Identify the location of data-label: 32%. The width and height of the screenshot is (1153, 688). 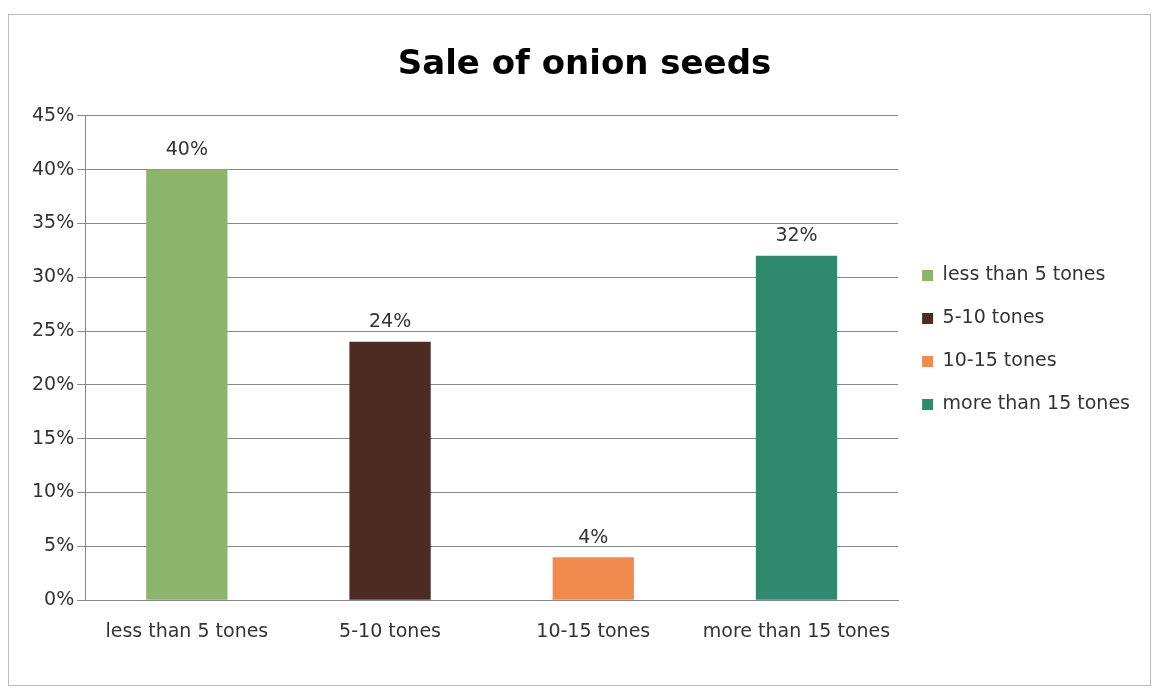
(796, 234).